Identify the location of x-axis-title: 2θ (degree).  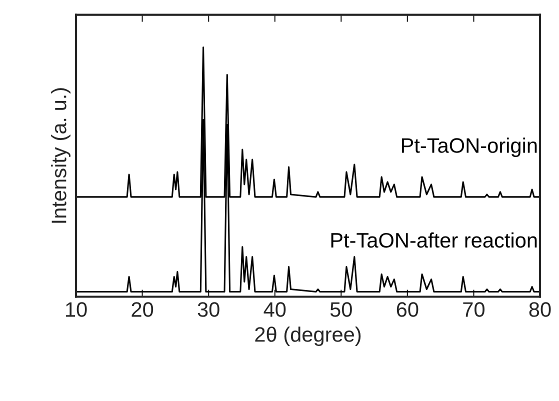
(308, 336).